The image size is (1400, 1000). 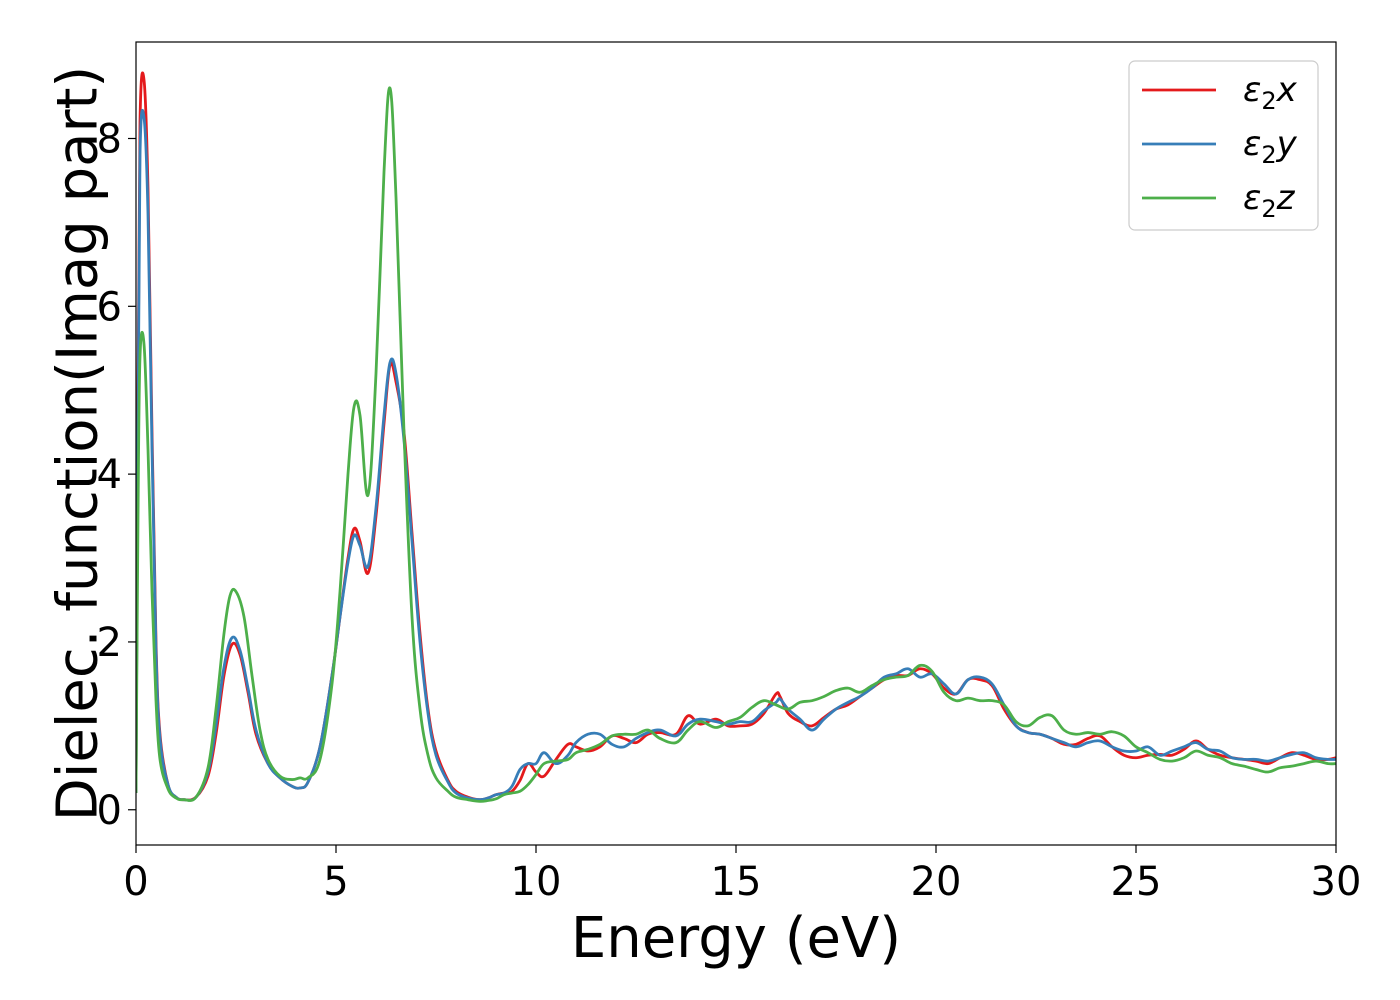 I want to click on x-tick-label: 20, so click(x=936, y=882).